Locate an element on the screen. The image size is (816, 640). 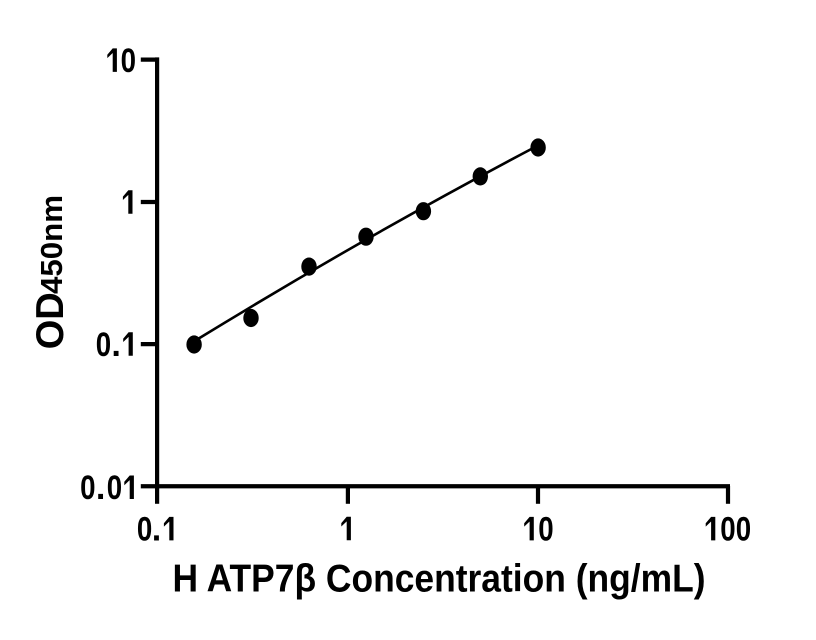
svg-text: 450nm is located at coordinates (52, 244).